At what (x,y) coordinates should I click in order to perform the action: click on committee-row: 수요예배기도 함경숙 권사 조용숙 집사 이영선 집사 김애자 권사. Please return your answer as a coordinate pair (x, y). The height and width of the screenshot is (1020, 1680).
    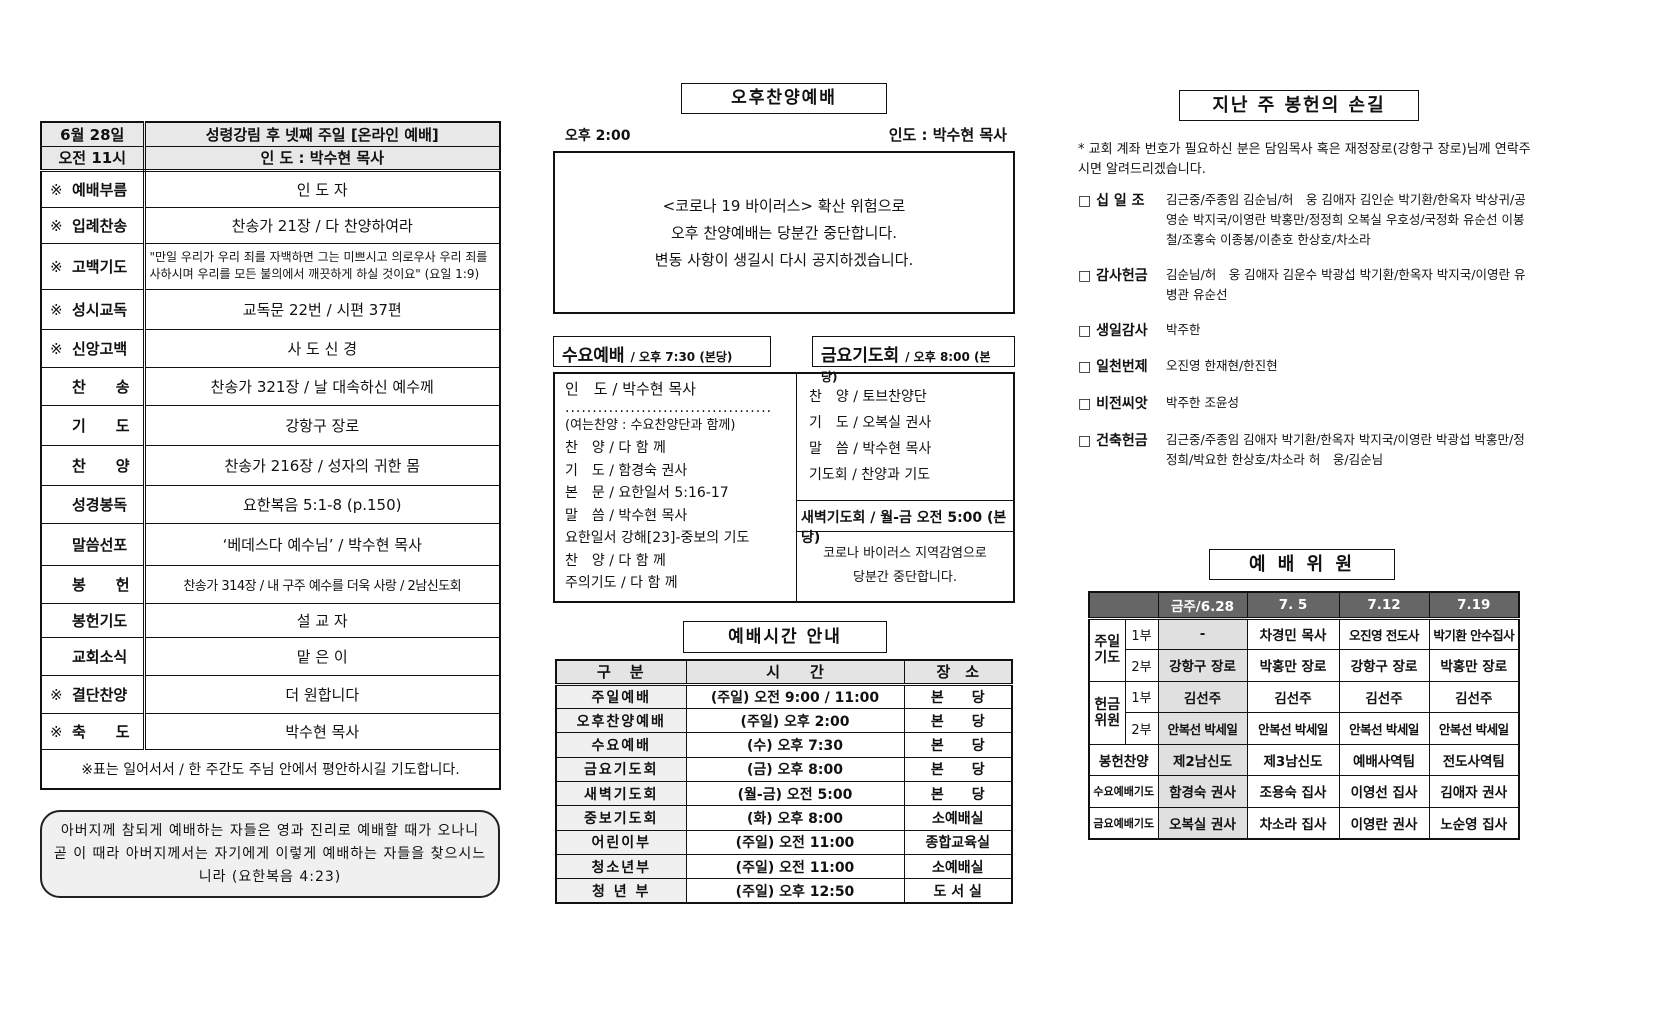
    Looking at the image, I should click on (1304, 791).